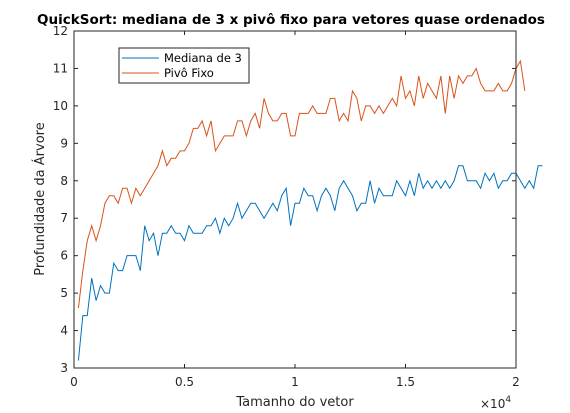 This screenshot has height=413, width=570. I want to click on legend-box, so click(184, 65).